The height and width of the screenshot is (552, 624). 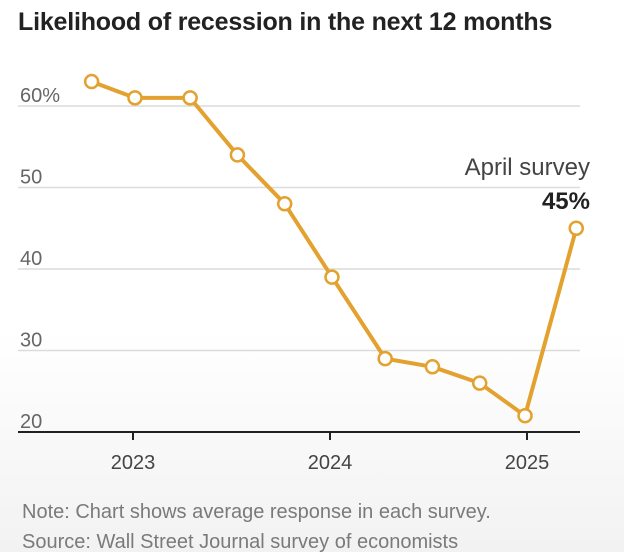 What do you see at coordinates (299, 452) in the screenshot?
I see `x-axis: 2023 2024 2025` at bounding box center [299, 452].